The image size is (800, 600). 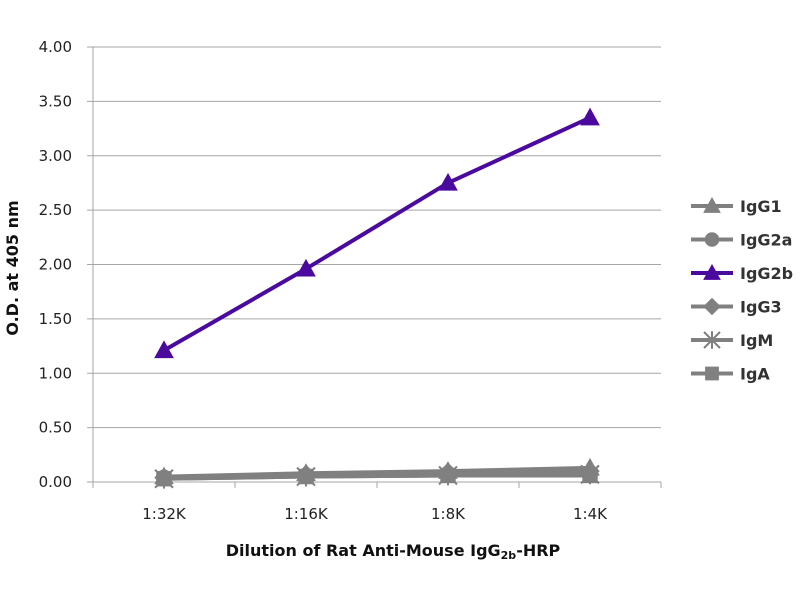 What do you see at coordinates (712, 239) in the screenshot?
I see `legend-marker-igg2a` at bounding box center [712, 239].